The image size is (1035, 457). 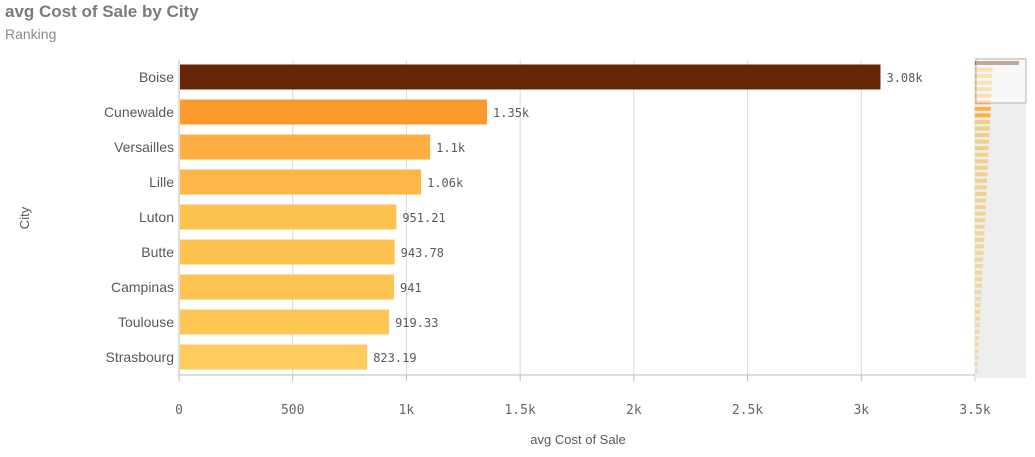 I want to click on chart-subtitle: Ranking, so click(x=31, y=34).